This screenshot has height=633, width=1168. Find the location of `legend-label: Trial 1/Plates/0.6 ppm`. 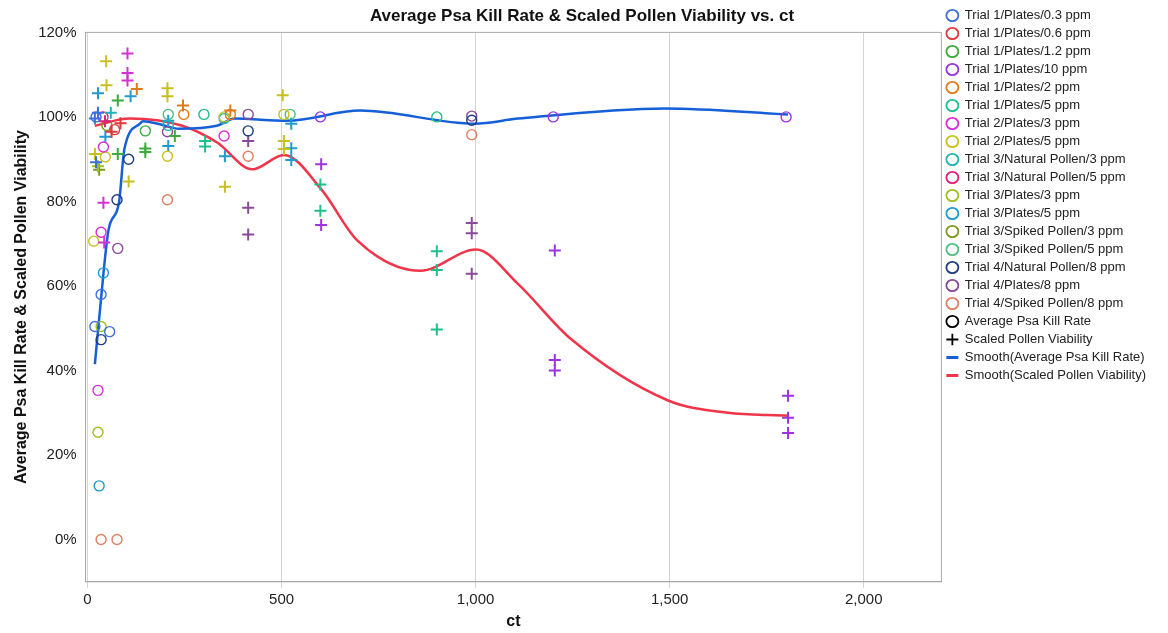

legend-label: Trial 1/Plates/0.6 ppm is located at coordinates (1027, 33).